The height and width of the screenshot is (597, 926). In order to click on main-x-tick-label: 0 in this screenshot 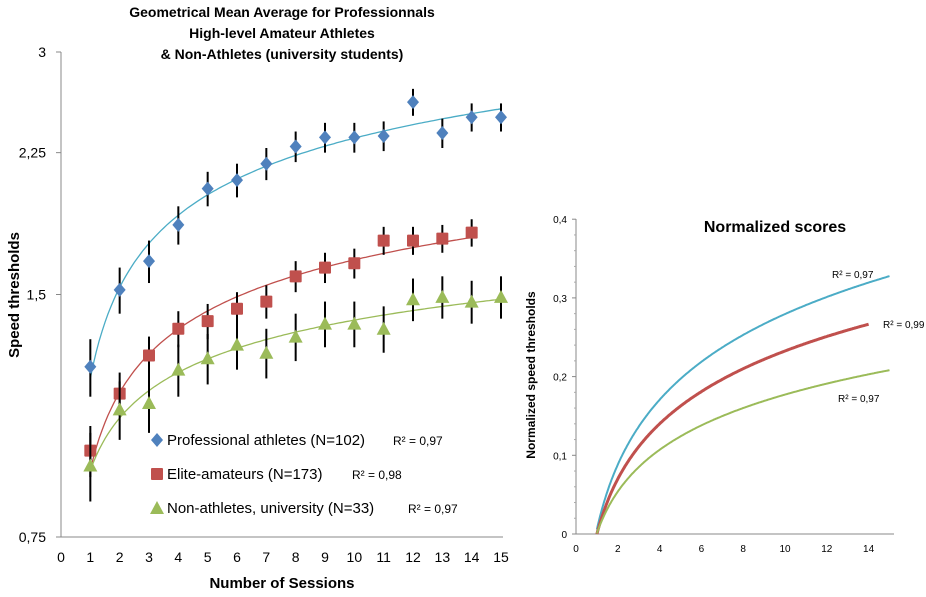, I will do `click(61, 557)`.